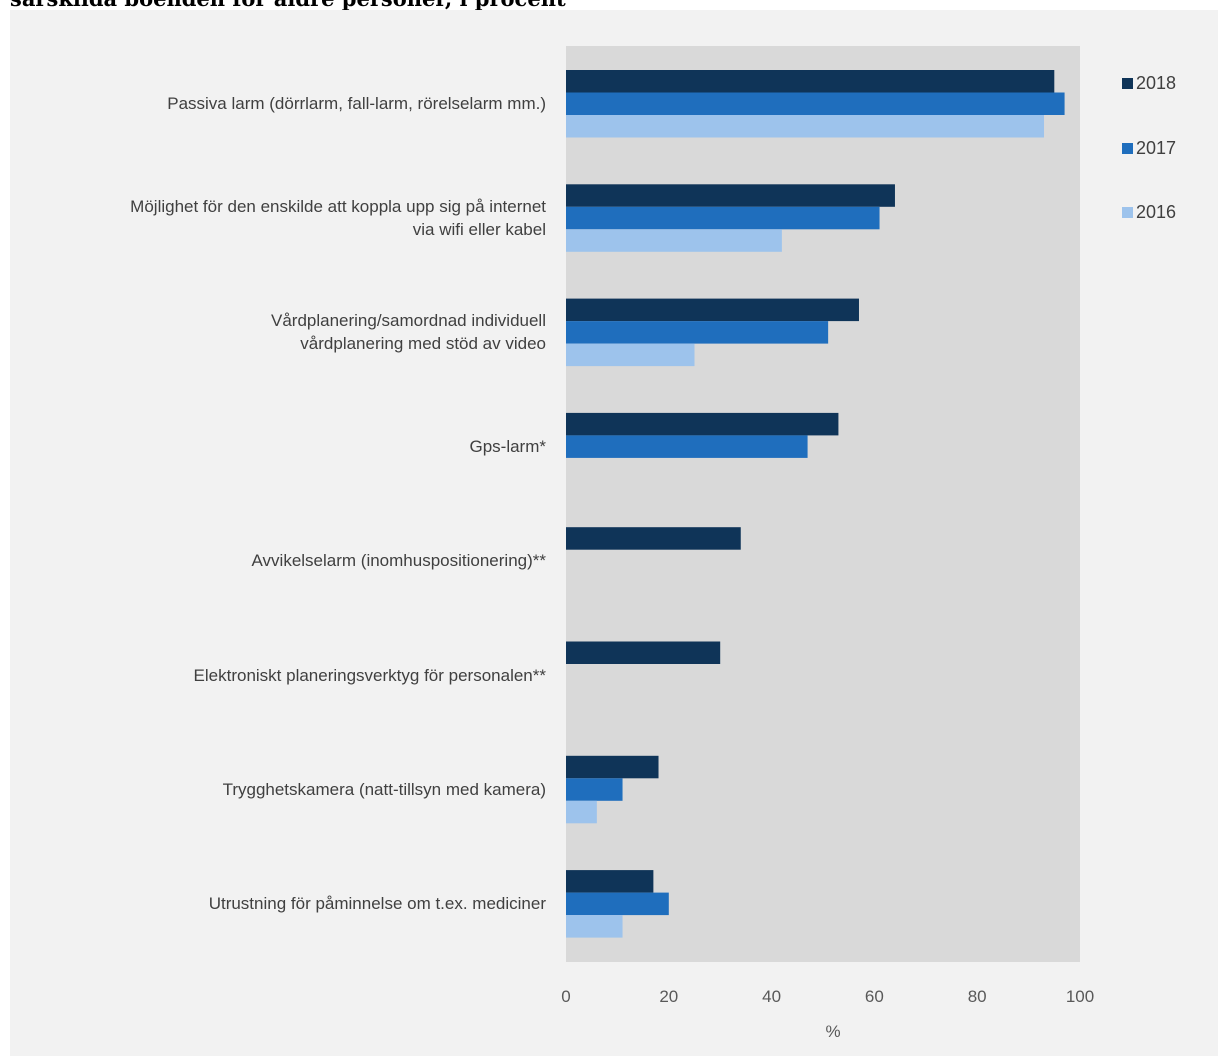 The image size is (1219, 1062). Describe the element at coordinates (273, 446) in the screenshot. I see `category-label-3: Gps-larm*` at that location.